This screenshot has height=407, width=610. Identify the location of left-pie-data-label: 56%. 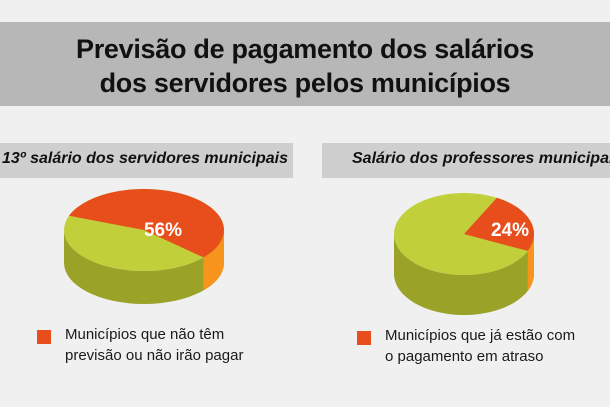
(163, 230).